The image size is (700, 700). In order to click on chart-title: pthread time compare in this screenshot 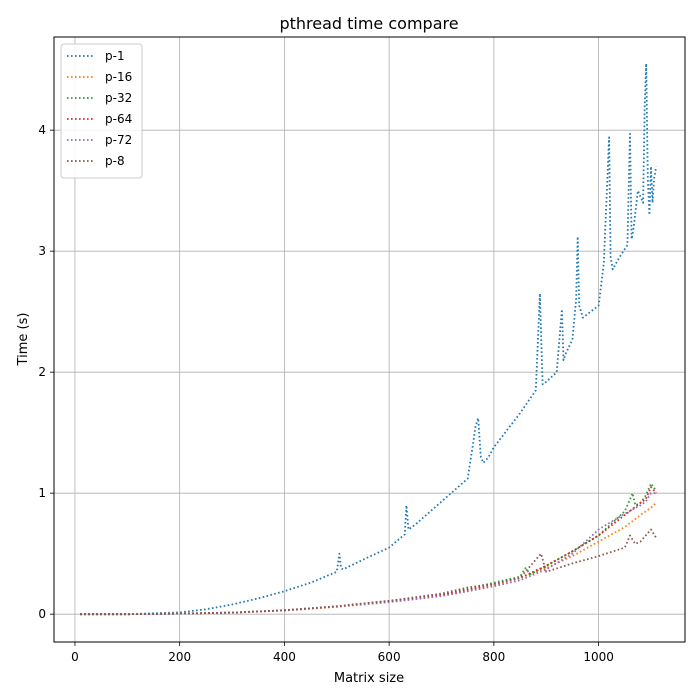, I will do `click(368, 23)`.